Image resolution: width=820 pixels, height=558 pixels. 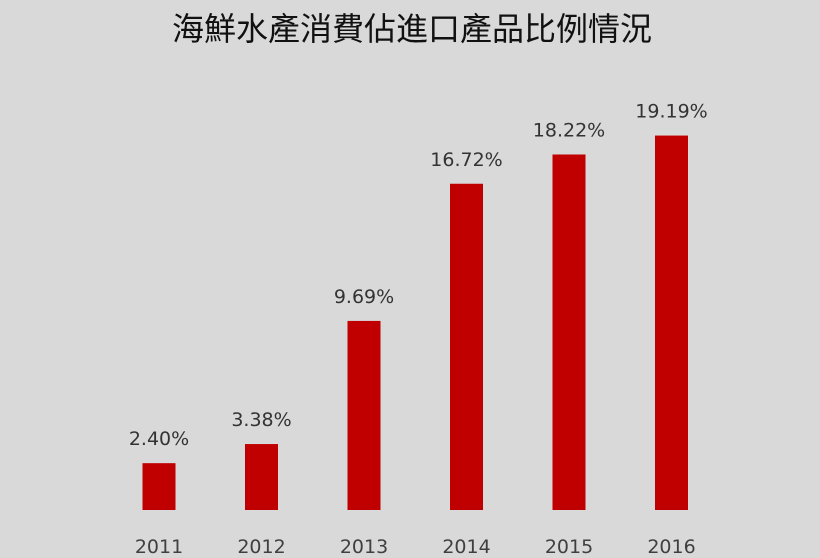 I want to click on data-label-2011: 2.40%, so click(x=159, y=439).